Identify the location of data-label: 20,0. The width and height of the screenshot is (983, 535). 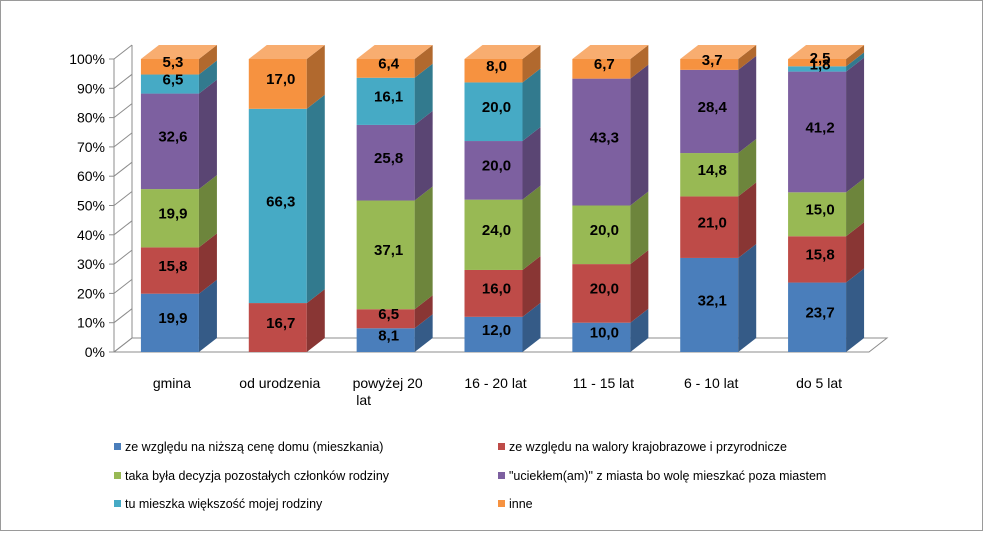
(604, 289).